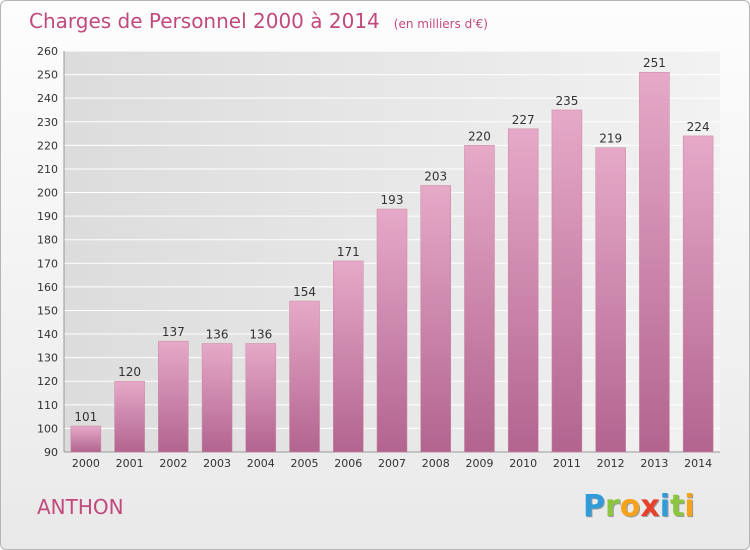 This screenshot has height=550, width=750. I want to click on y-tick-label: 190, so click(47, 216).